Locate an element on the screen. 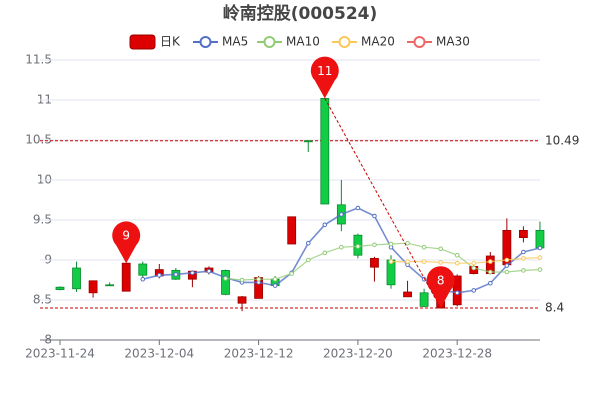 The image size is (600, 400). legend-label: MA30 is located at coordinates (453, 42).